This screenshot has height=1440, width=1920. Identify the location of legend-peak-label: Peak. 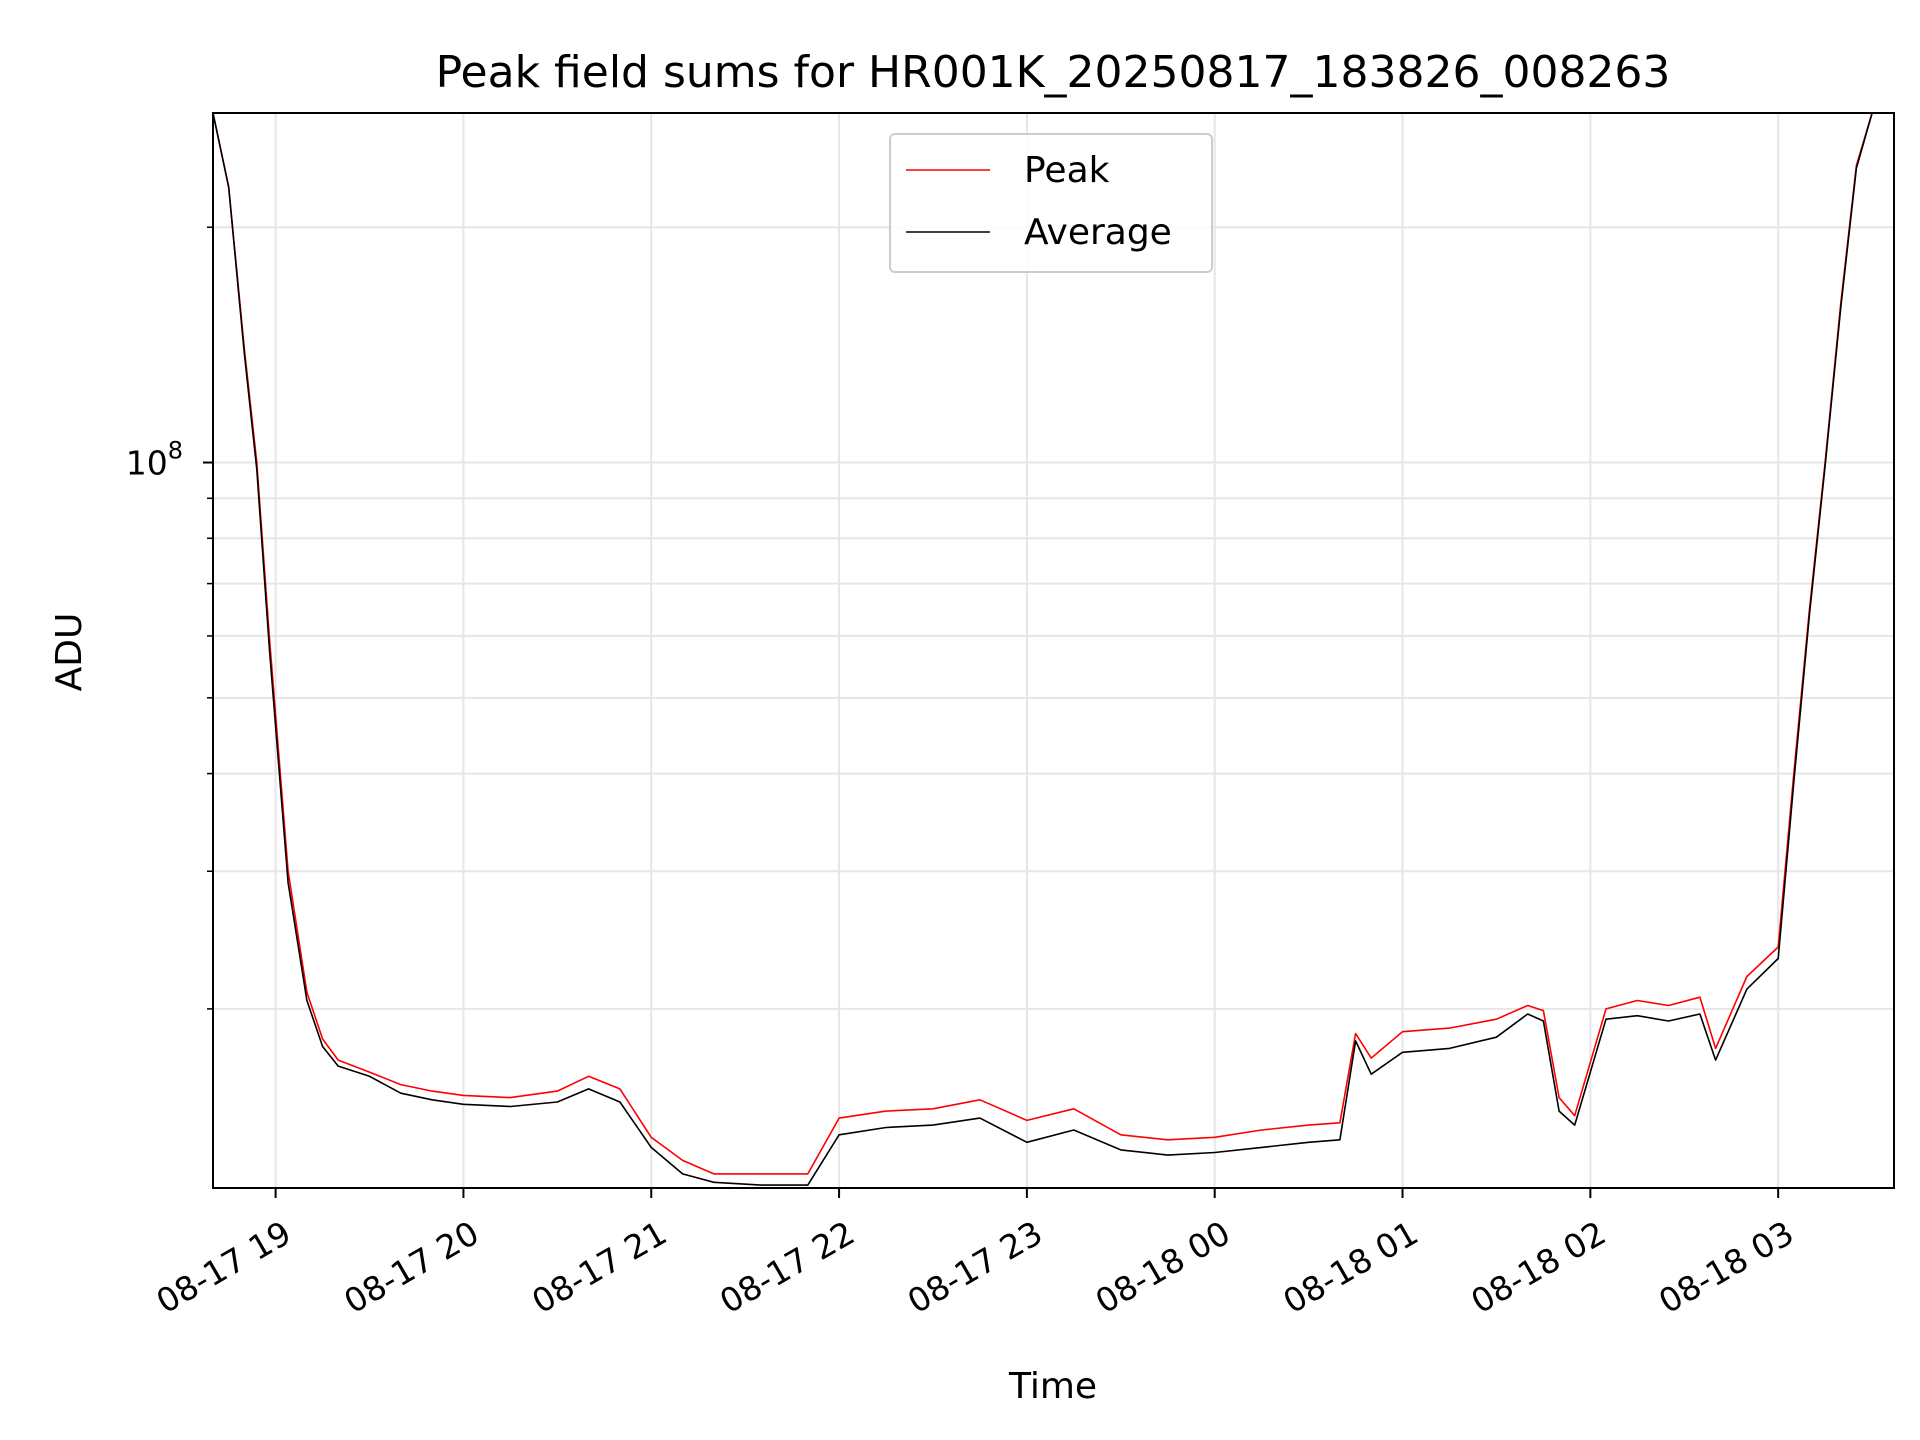
(1067, 170).